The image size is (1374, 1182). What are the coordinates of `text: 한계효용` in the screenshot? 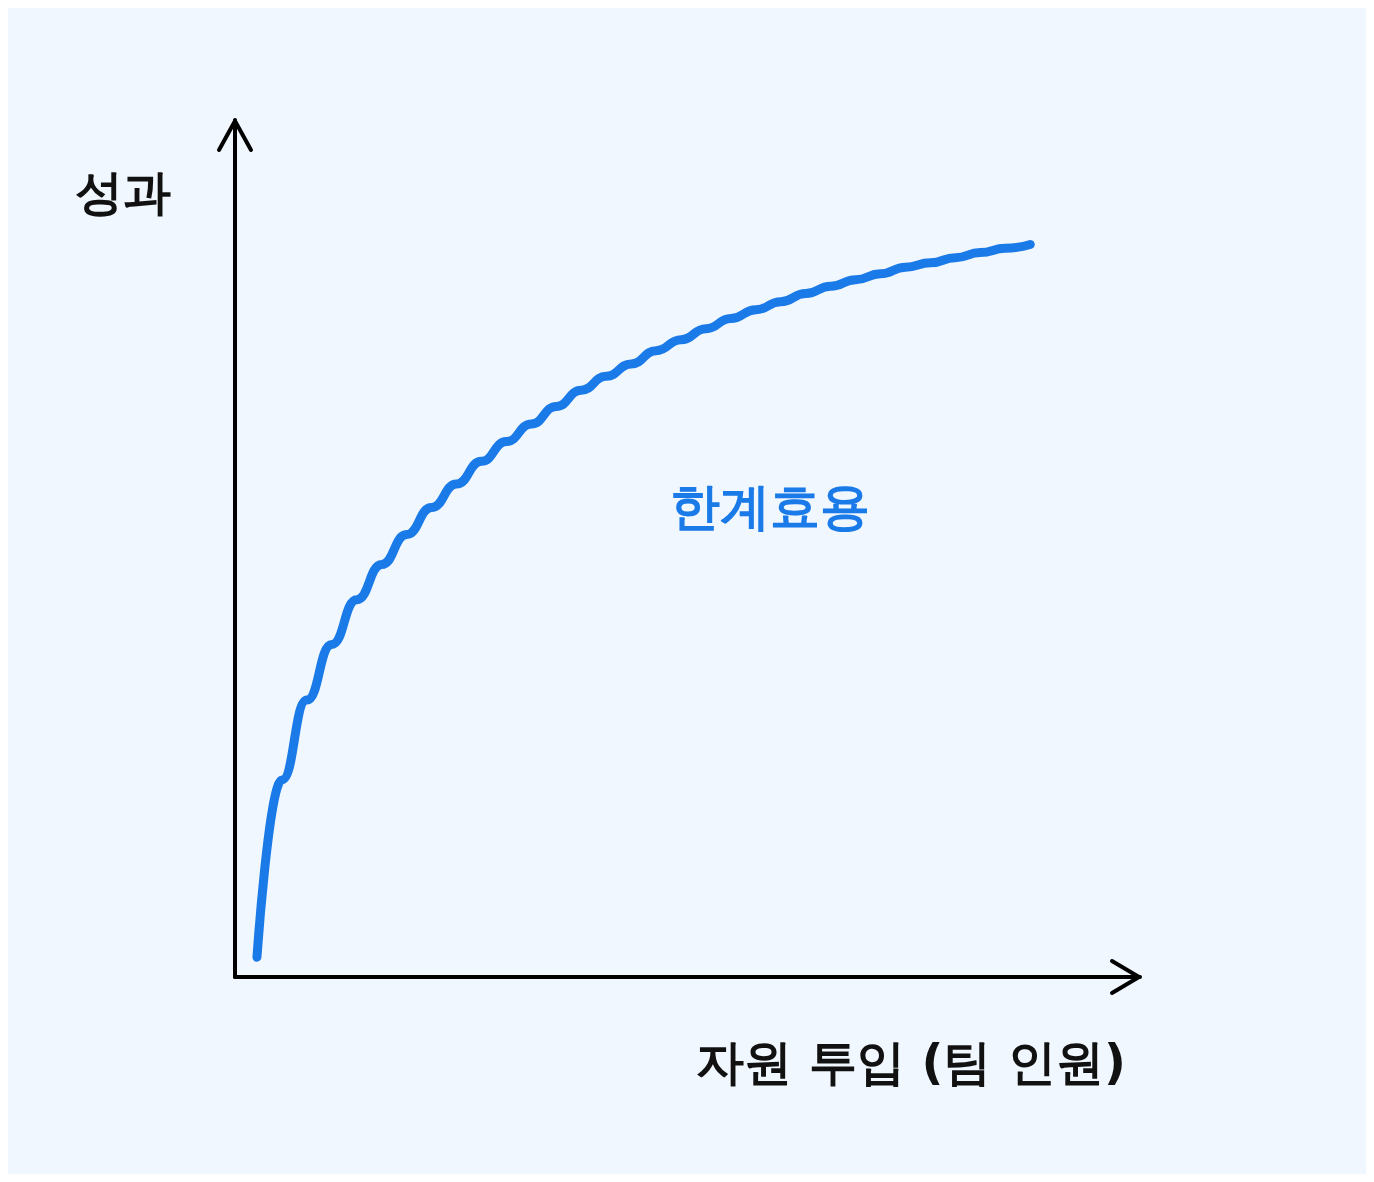 It's located at (770, 507).